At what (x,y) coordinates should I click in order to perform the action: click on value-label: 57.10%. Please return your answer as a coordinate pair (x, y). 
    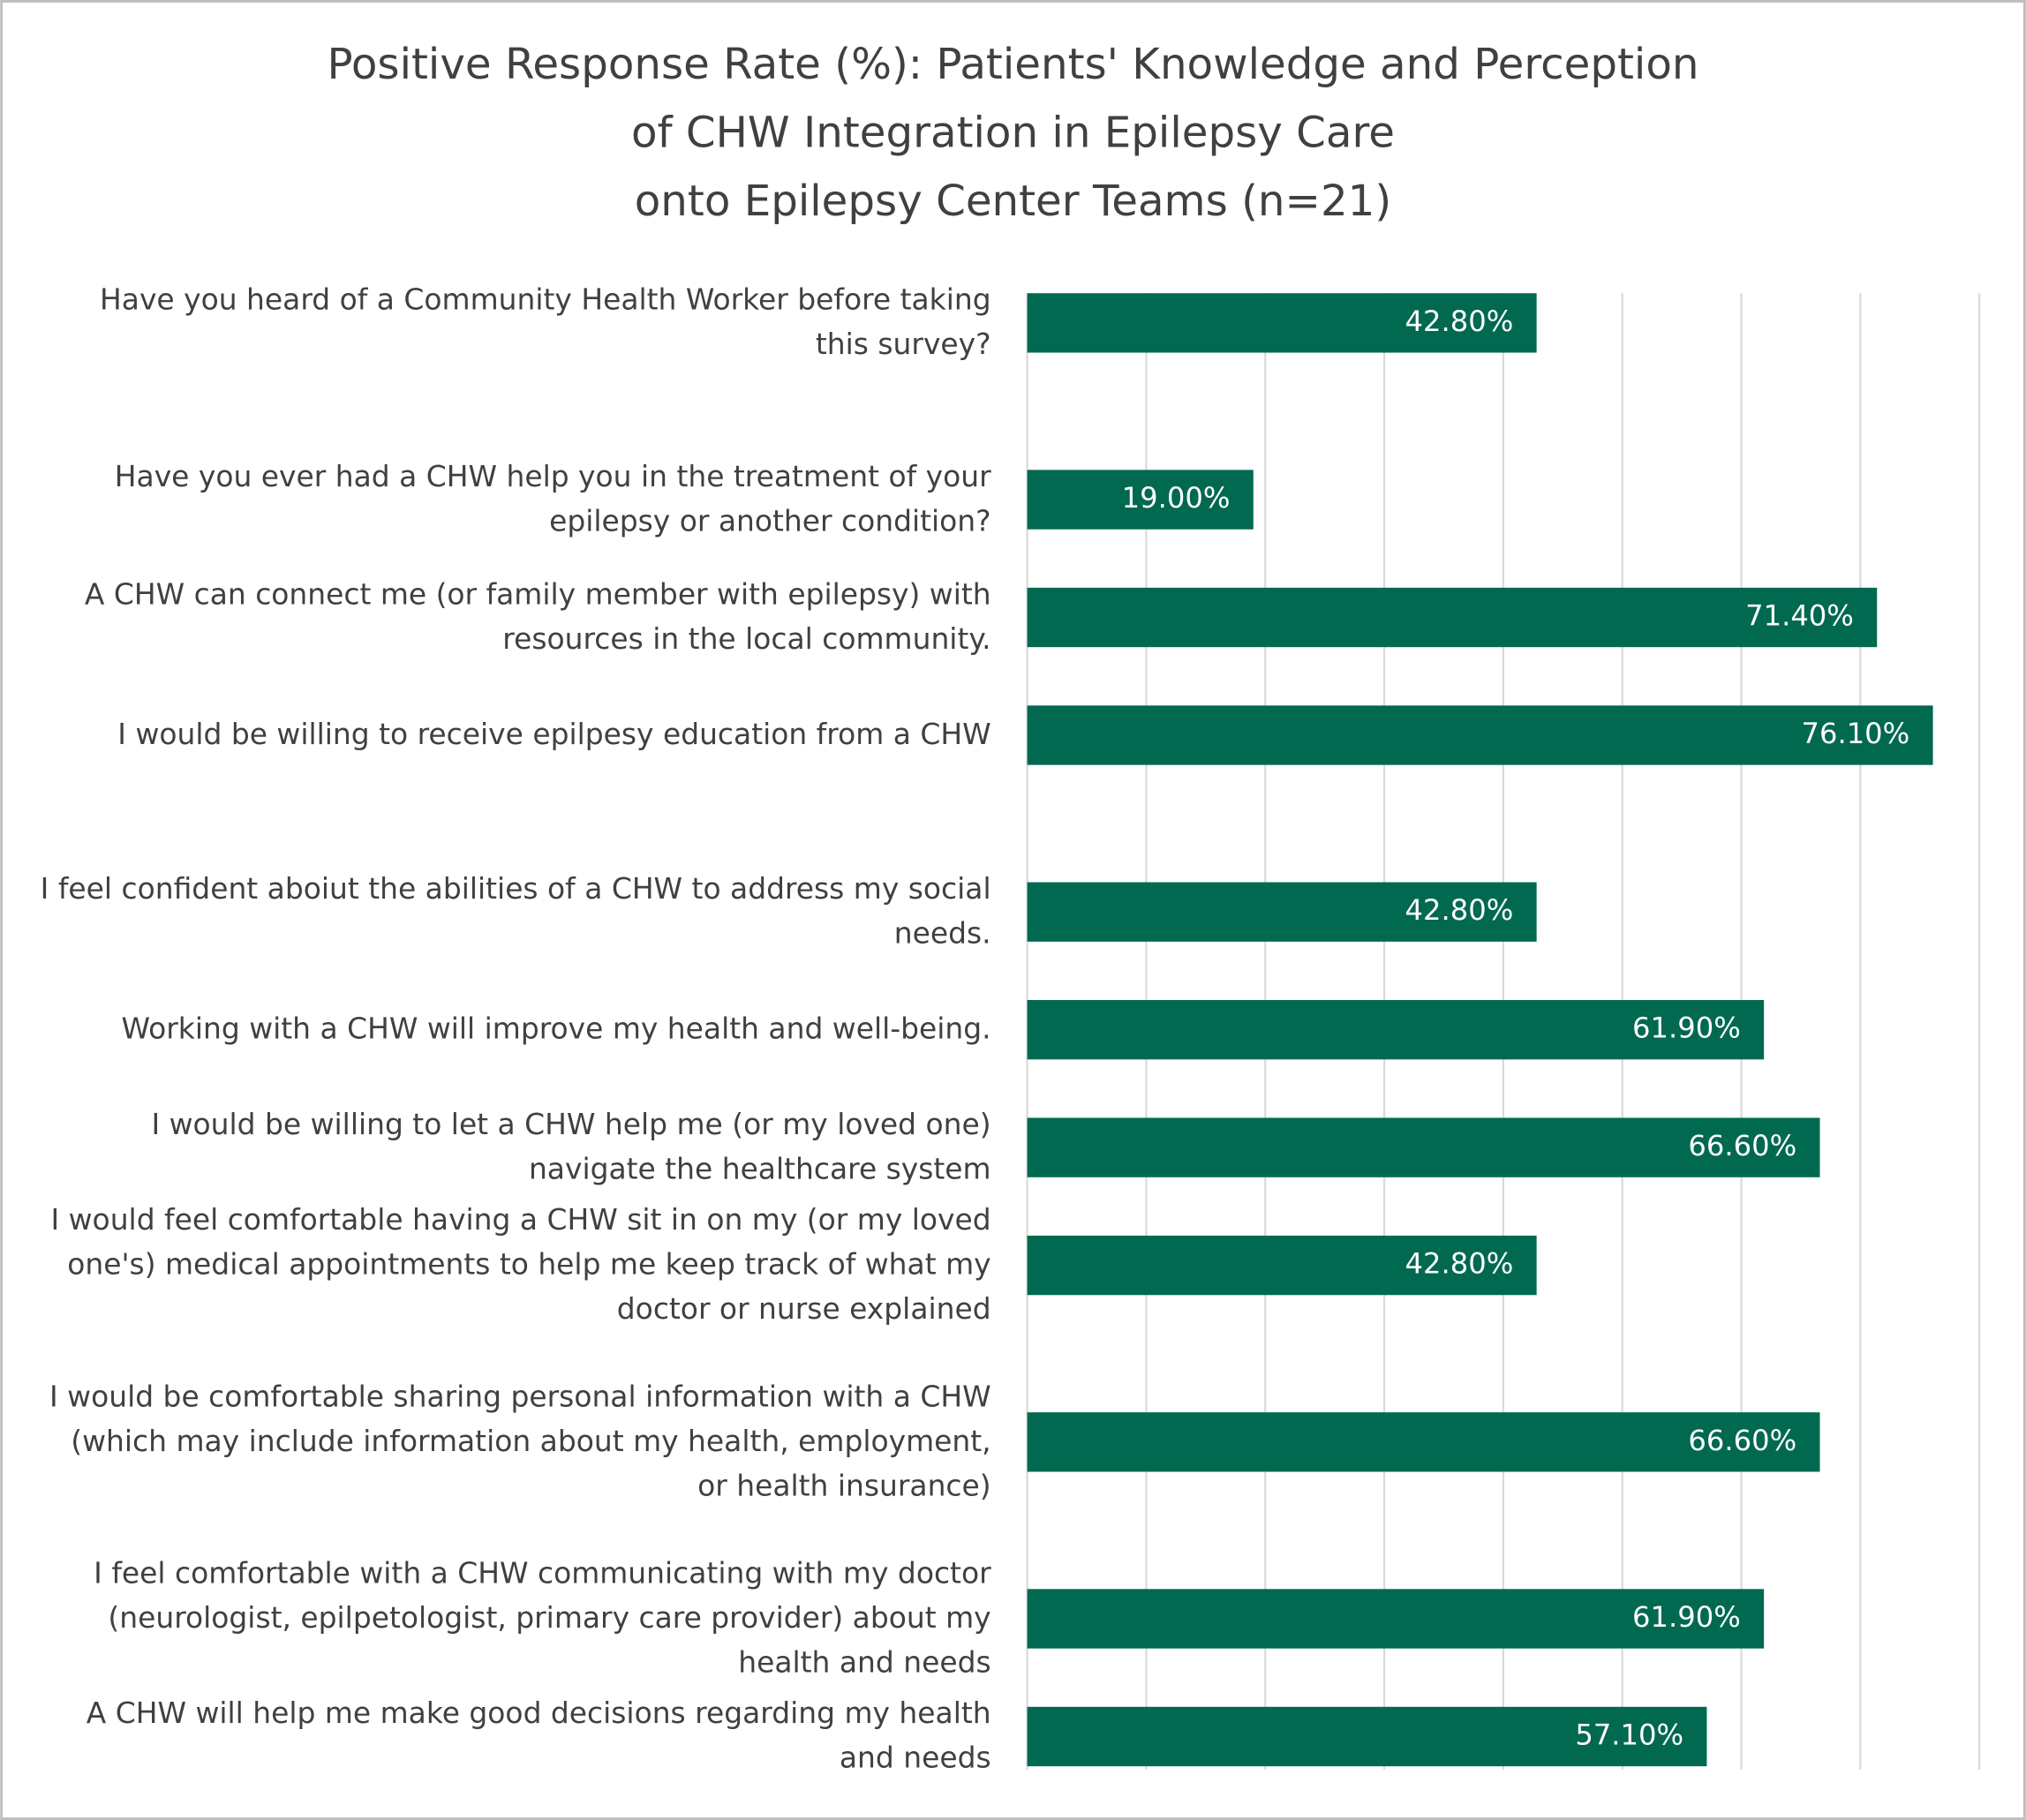
    Looking at the image, I should click on (1629, 1734).